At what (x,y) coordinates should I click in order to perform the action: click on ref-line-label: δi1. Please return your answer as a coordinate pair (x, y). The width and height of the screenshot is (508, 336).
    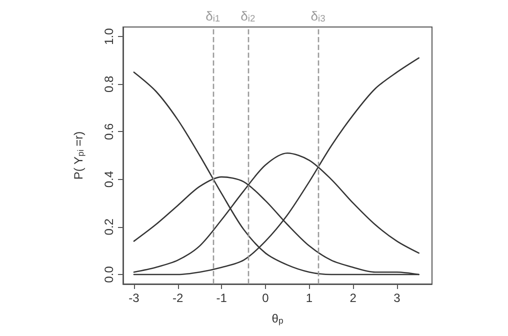
    Looking at the image, I should click on (213, 16).